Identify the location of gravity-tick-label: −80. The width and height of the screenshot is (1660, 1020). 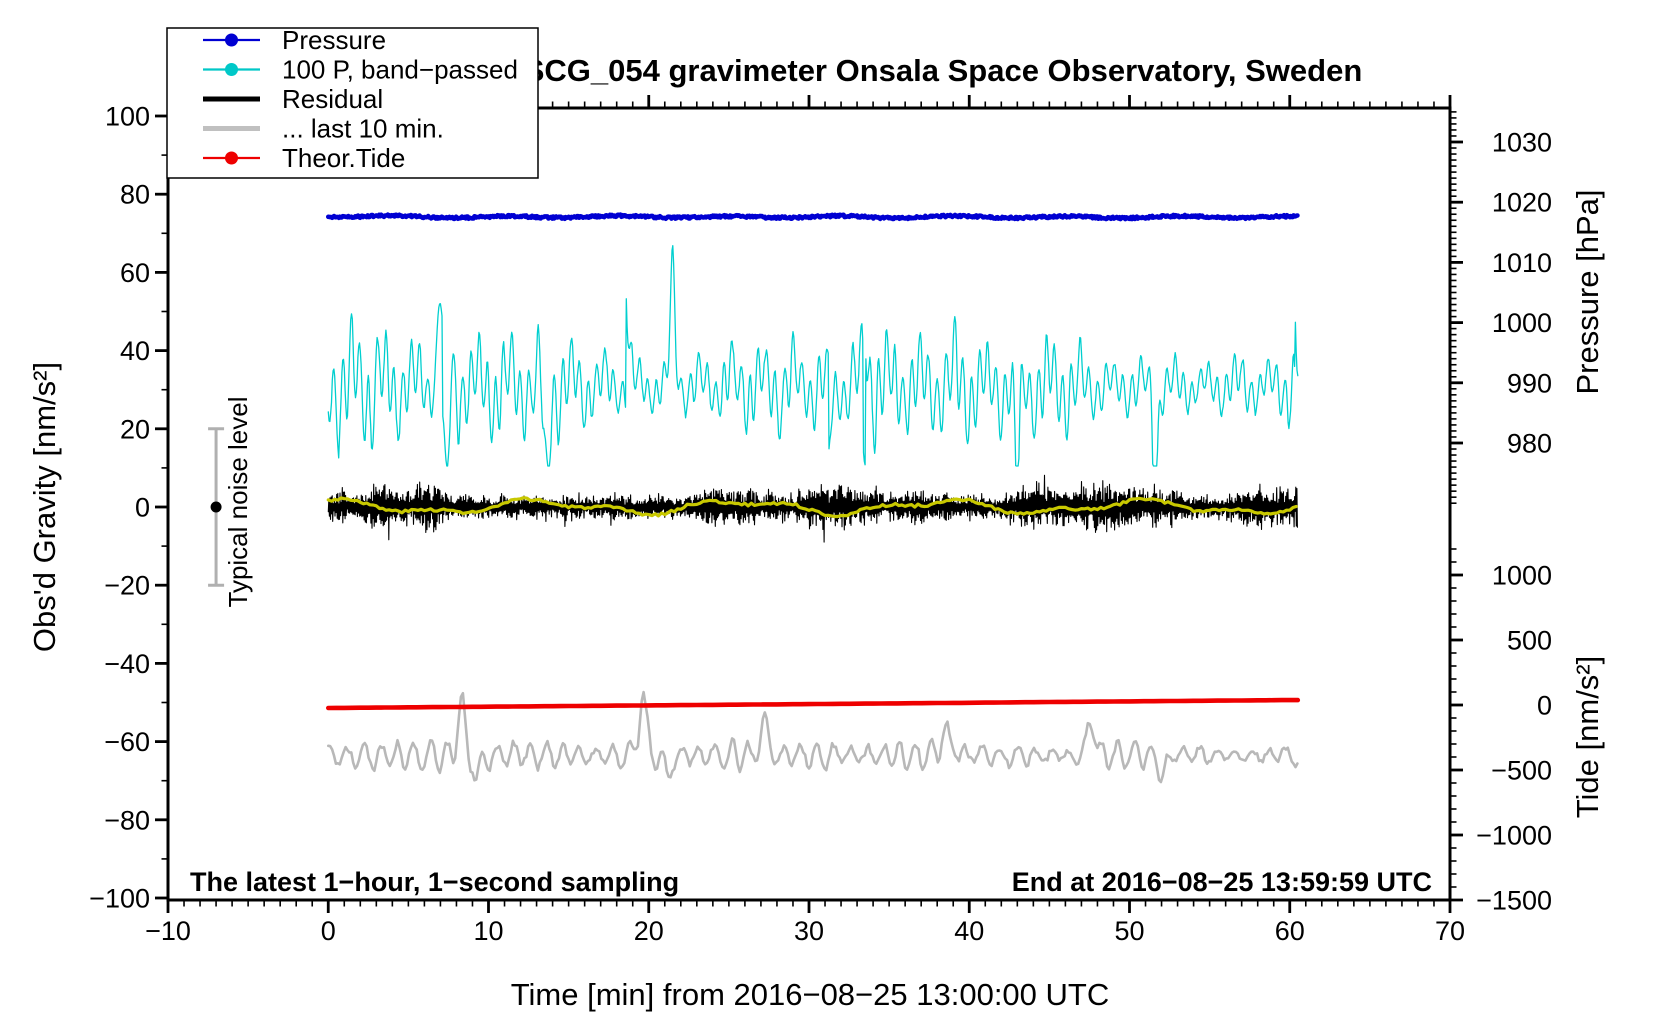
(127, 820).